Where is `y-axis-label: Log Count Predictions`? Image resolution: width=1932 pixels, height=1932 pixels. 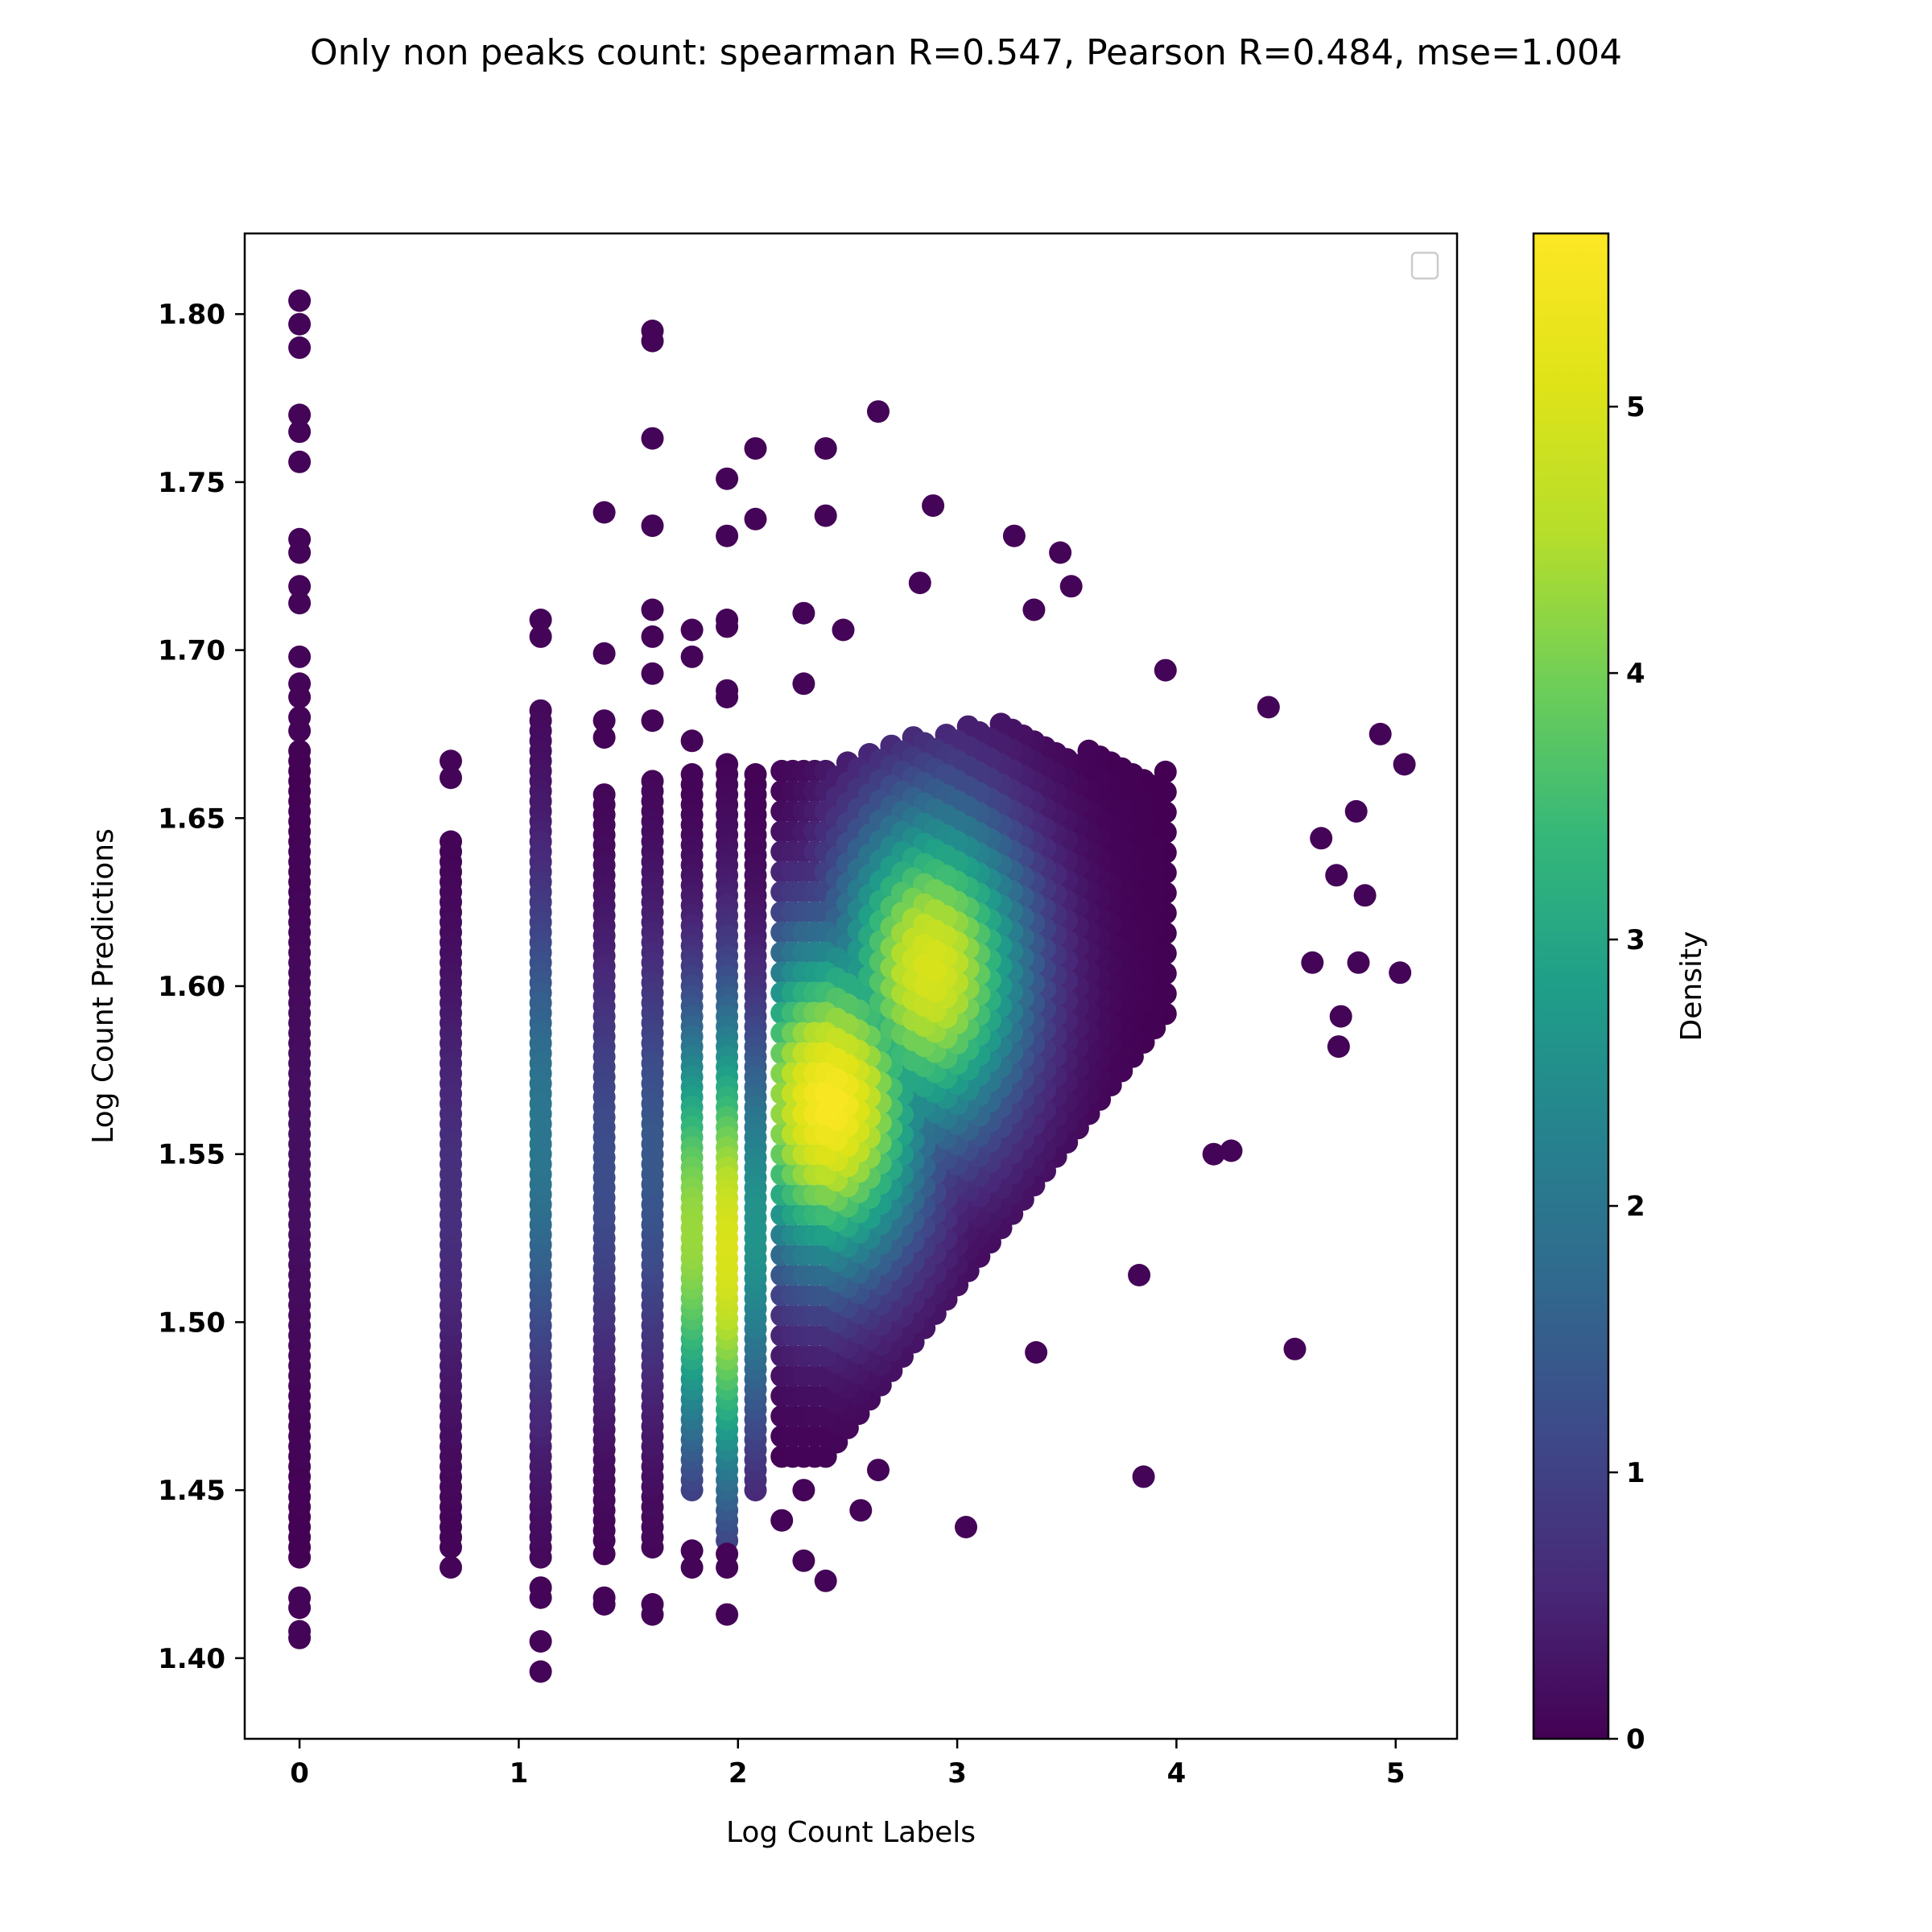 y-axis-label: Log Count Predictions is located at coordinates (103, 986).